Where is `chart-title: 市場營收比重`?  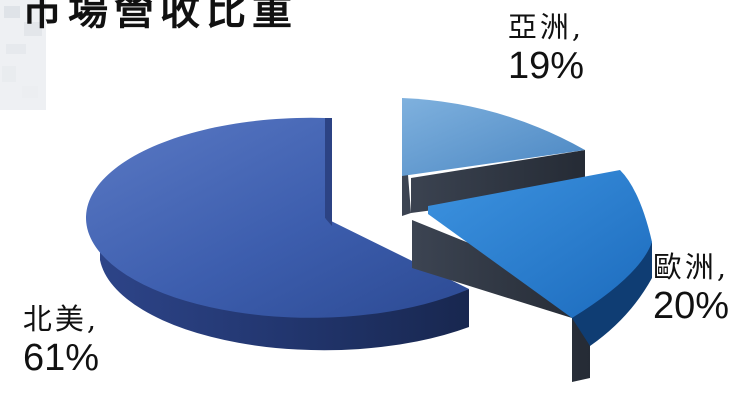
chart-title: 市場營收比重 is located at coordinates (160, 17).